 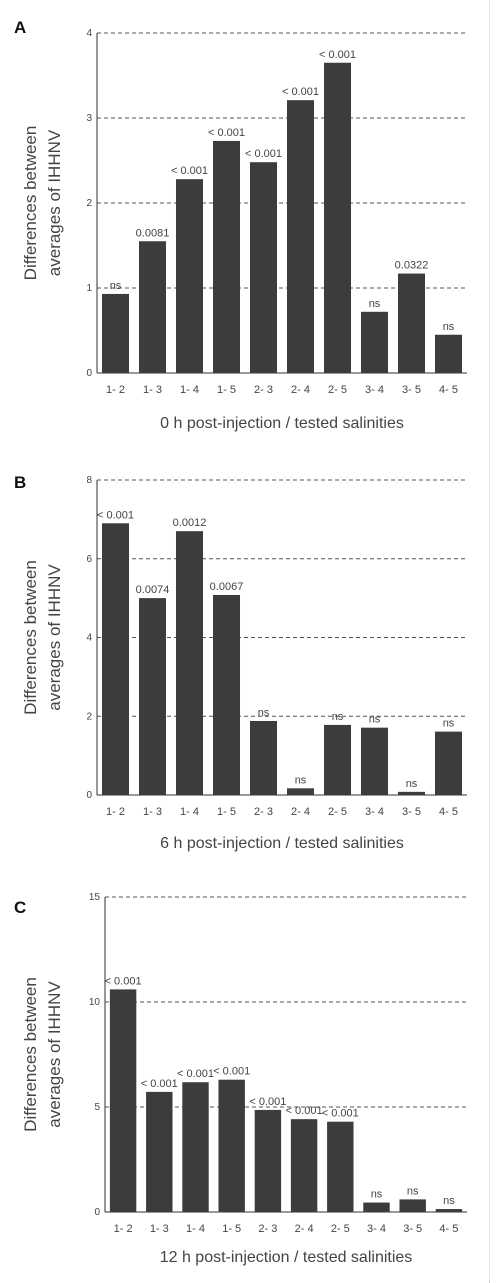 I want to click on y-tick-label-a-2: 2, so click(x=89, y=203).